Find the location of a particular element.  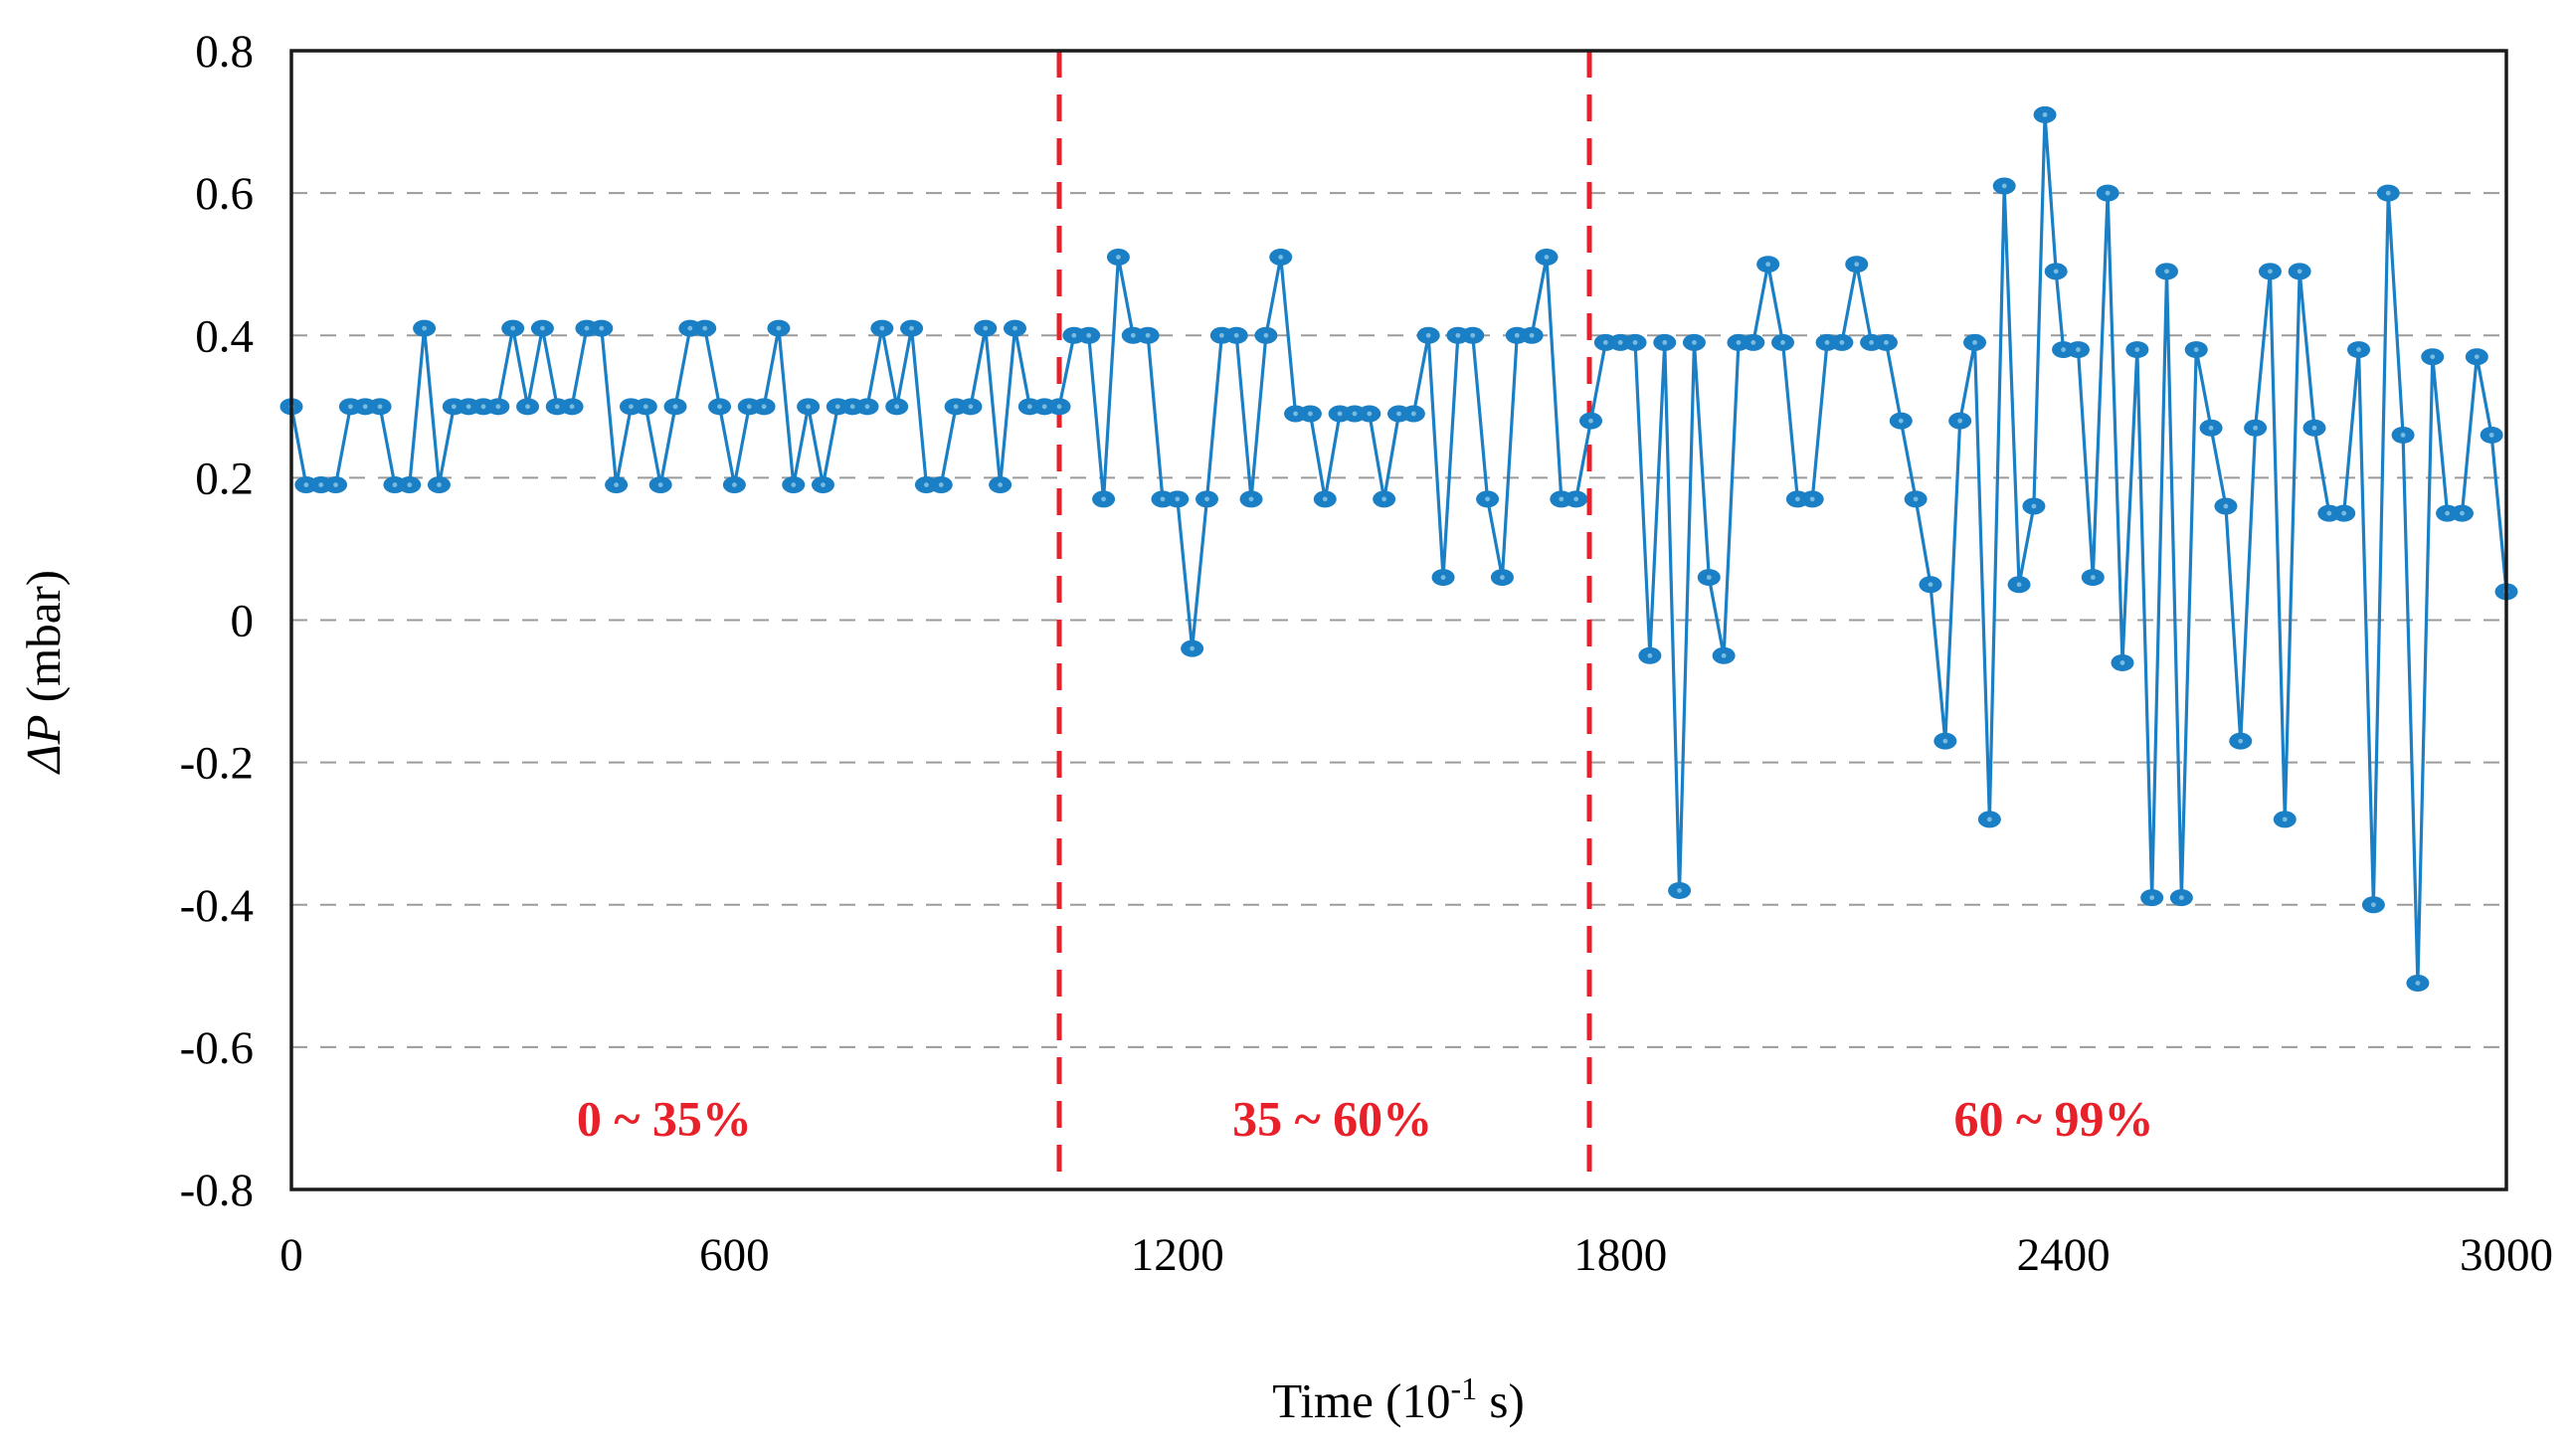

y-tick-label: -0.8 is located at coordinates (217, 1190).